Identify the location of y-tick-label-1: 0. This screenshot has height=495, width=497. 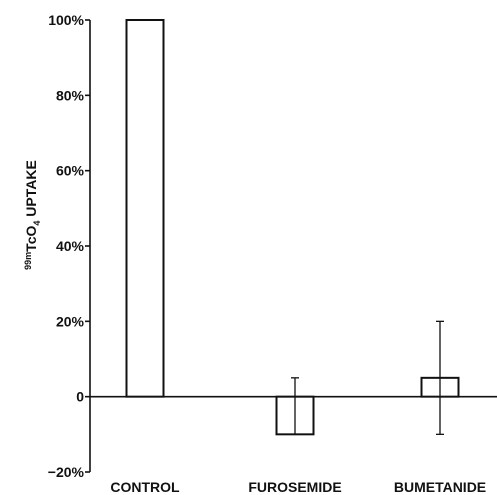
(80, 397).